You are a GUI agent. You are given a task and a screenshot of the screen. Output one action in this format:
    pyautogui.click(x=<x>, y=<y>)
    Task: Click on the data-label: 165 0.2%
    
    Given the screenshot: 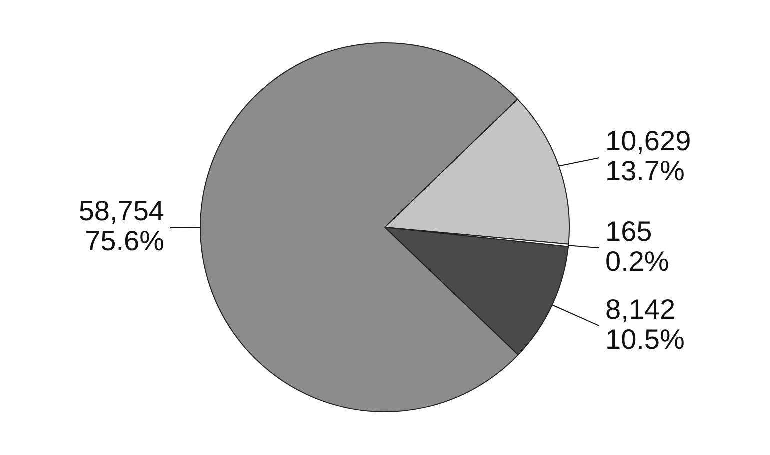 What is the action you would take?
    pyautogui.click(x=638, y=246)
    